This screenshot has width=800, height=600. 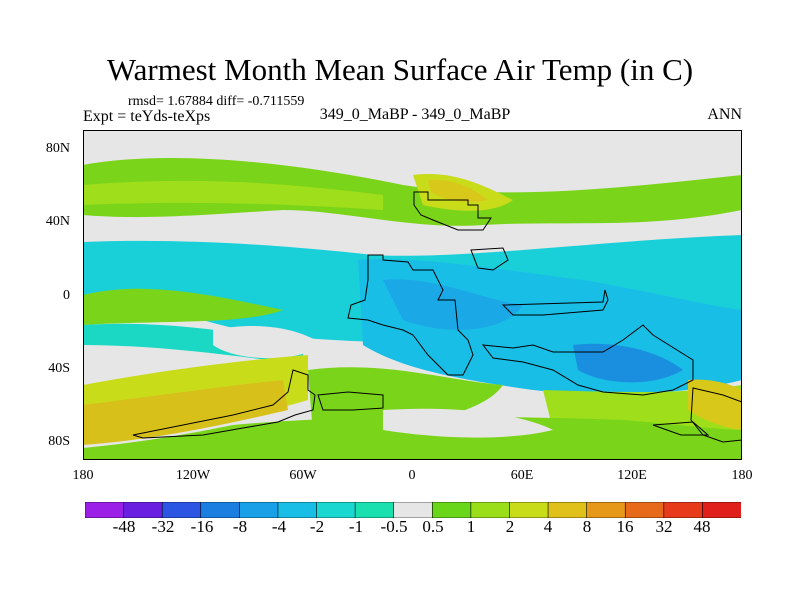 What do you see at coordinates (59, 441) in the screenshot?
I see `lat-tick-label: 80S` at bounding box center [59, 441].